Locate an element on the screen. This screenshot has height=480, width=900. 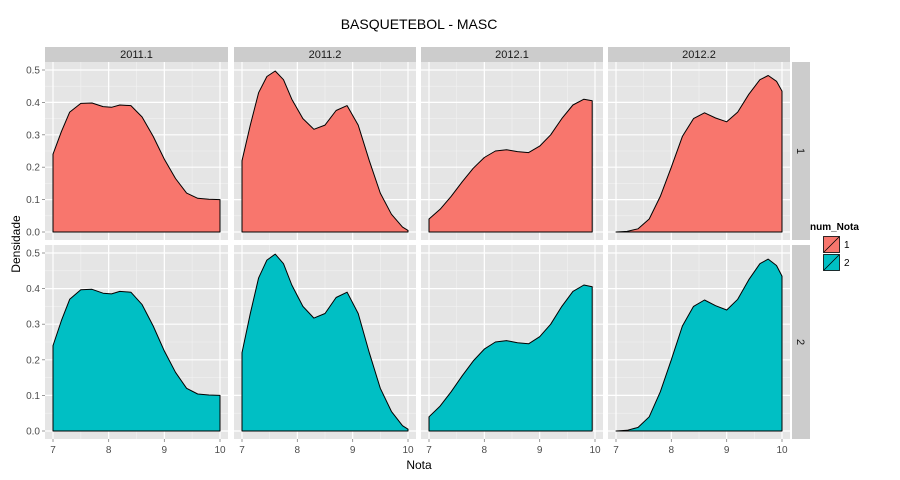
facet-panel-2012.2-row-2: 7 8 9 10 is located at coordinates (699, 350).